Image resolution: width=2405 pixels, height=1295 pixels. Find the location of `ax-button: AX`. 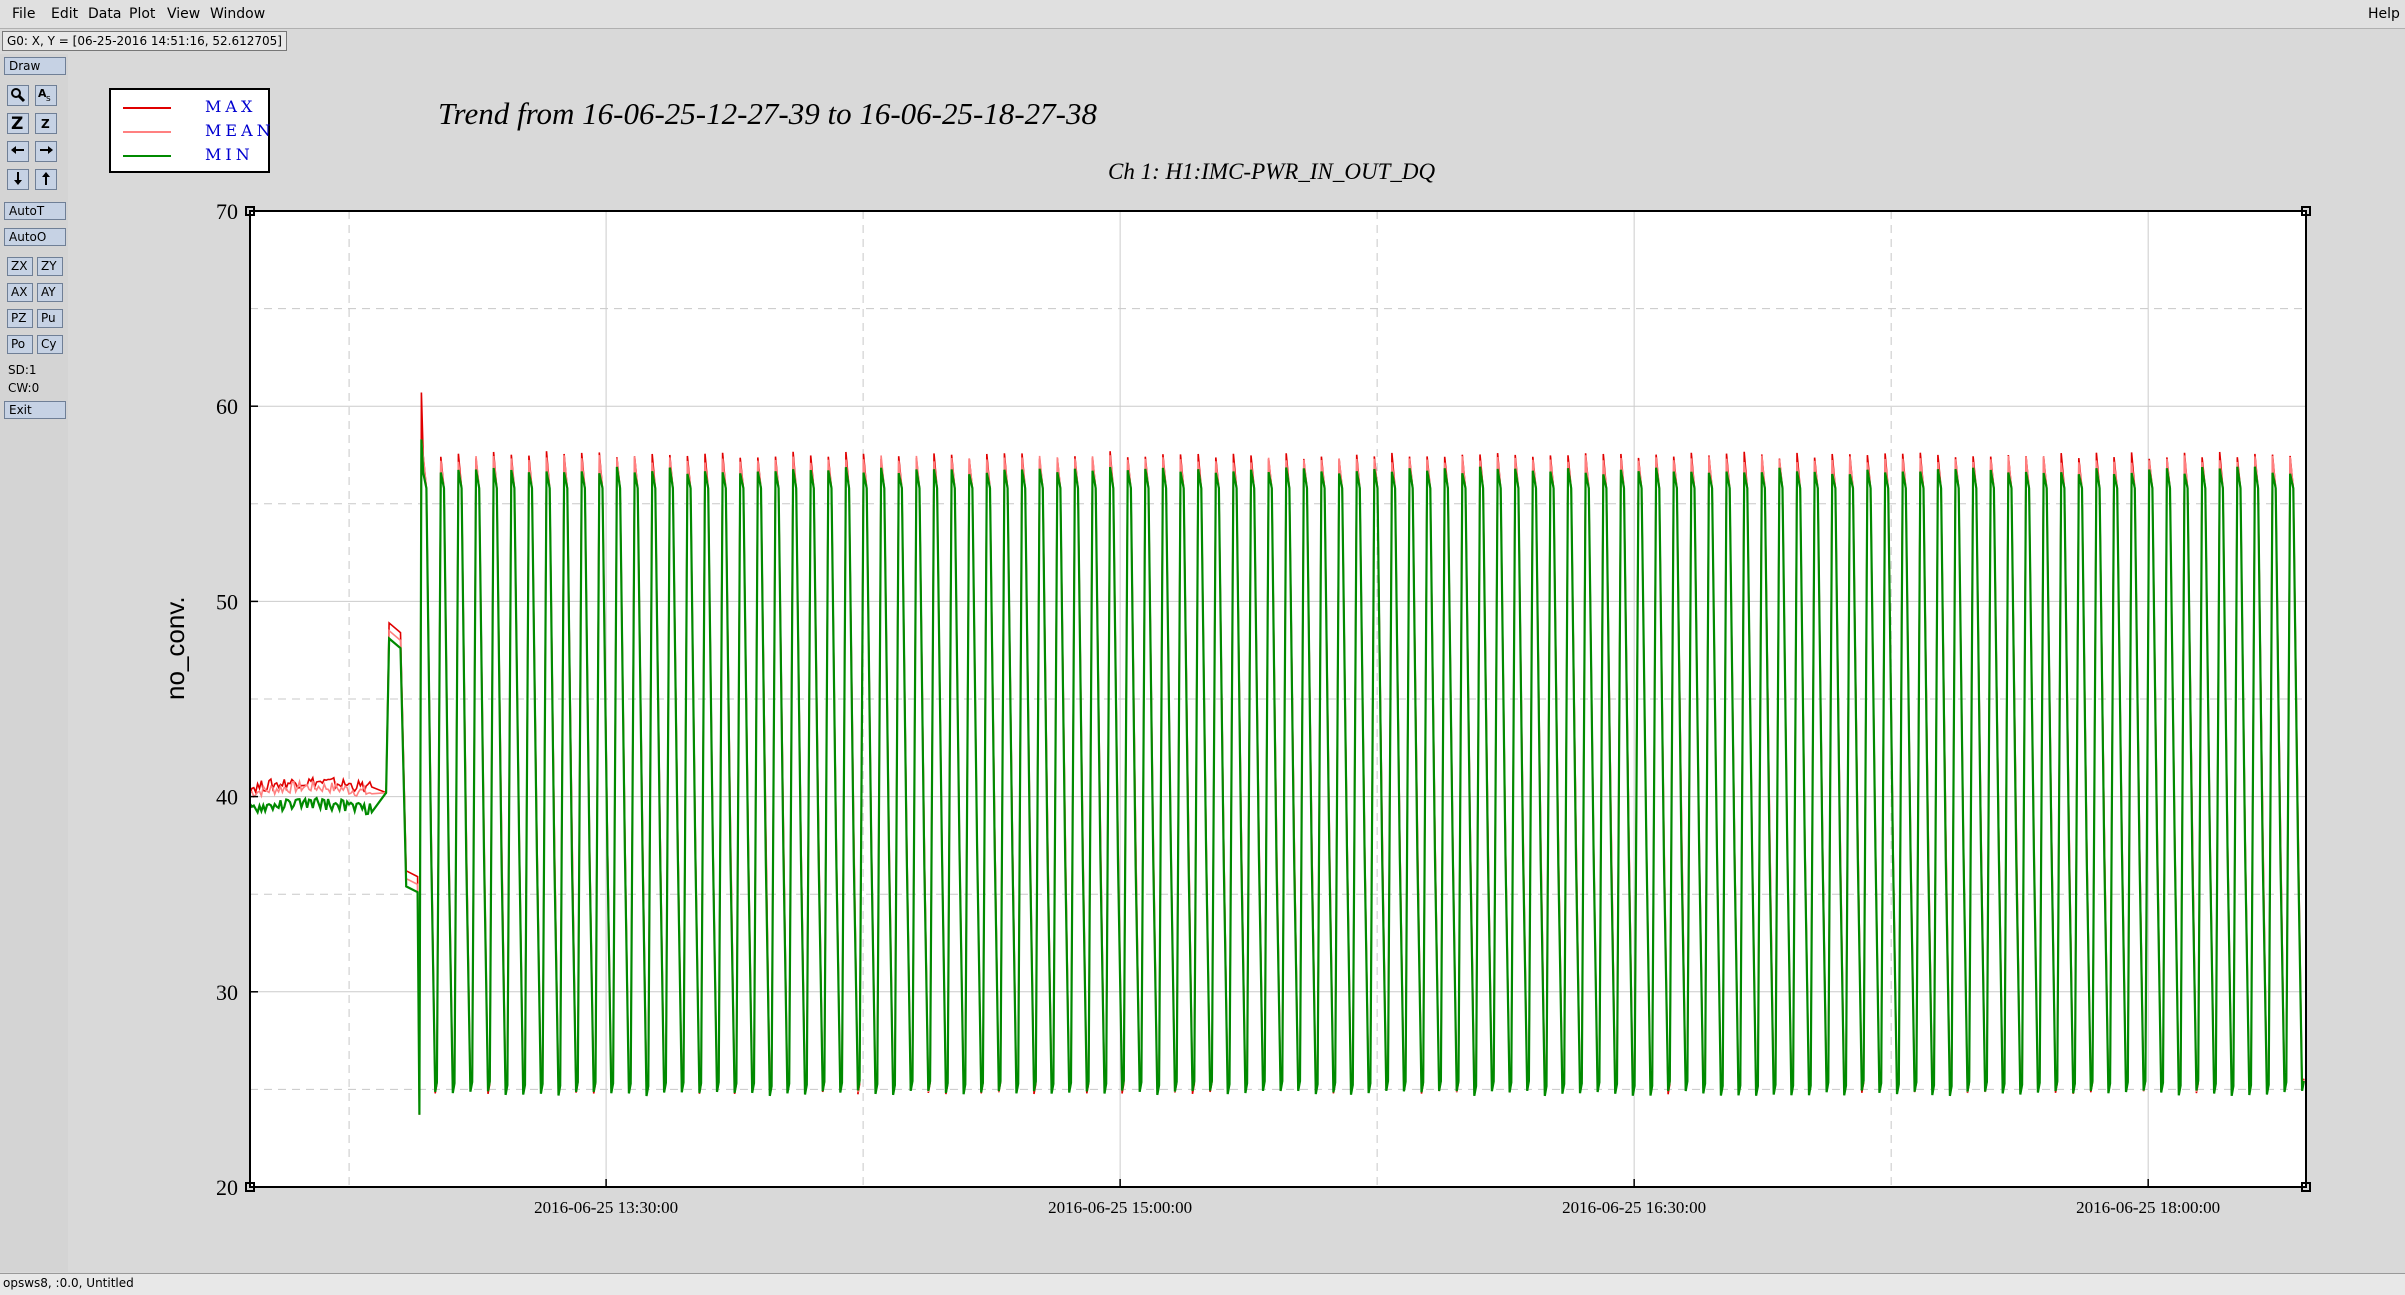

ax-button: AX is located at coordinates (20, 292).